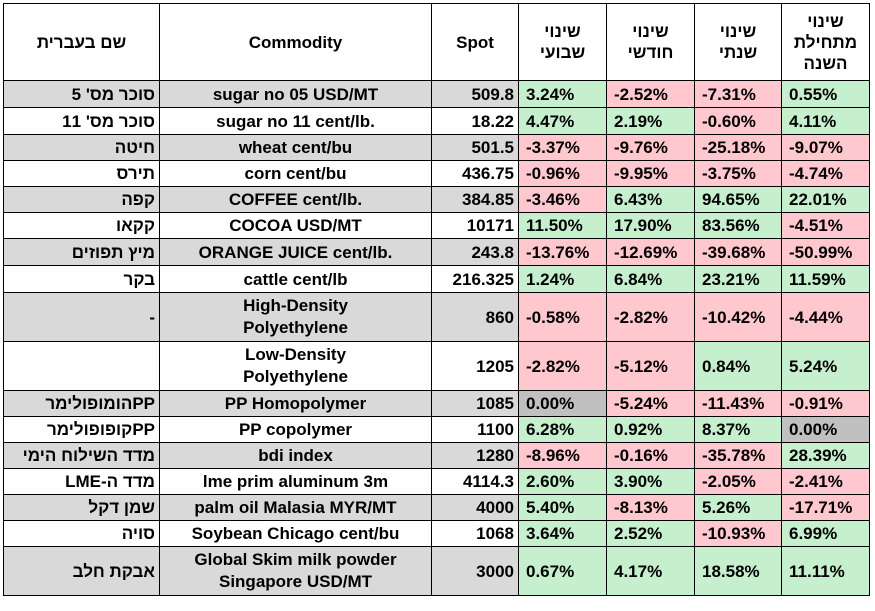 This screenshot has width=875, height=611. I want to click on spot-cell: 4114.3, so click(475, 481).